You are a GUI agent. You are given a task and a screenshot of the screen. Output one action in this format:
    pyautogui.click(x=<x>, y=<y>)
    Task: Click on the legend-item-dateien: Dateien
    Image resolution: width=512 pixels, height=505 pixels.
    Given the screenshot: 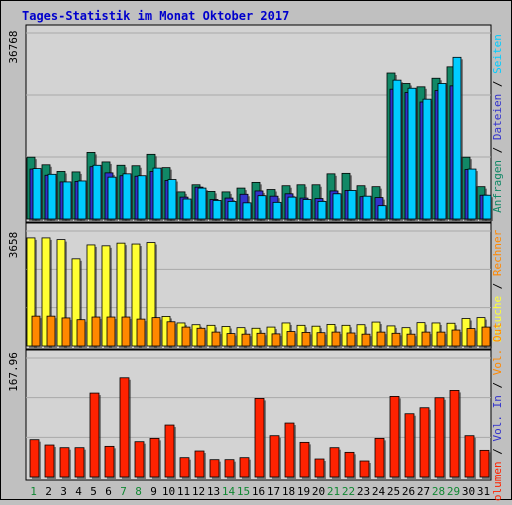 What is the action you would take?
    pyautogui.click(x=497, y=117)
    